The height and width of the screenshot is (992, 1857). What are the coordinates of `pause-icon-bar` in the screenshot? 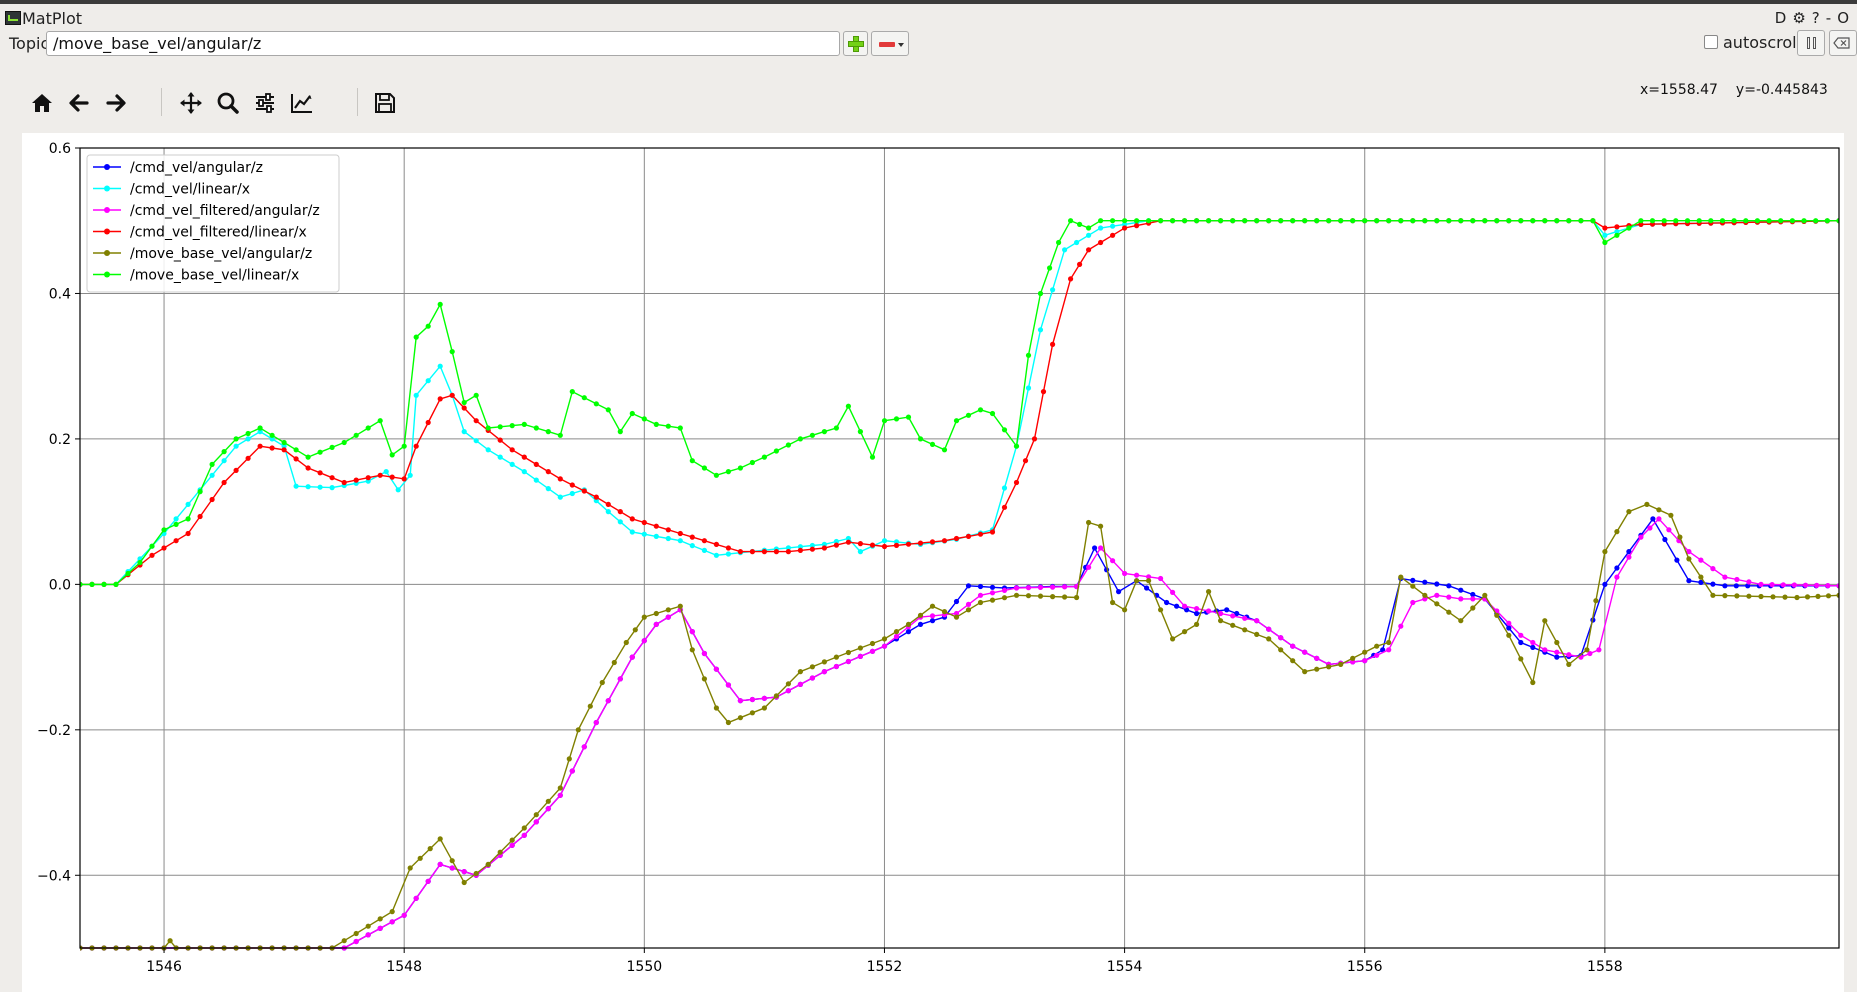 It's located at (1814, 43).